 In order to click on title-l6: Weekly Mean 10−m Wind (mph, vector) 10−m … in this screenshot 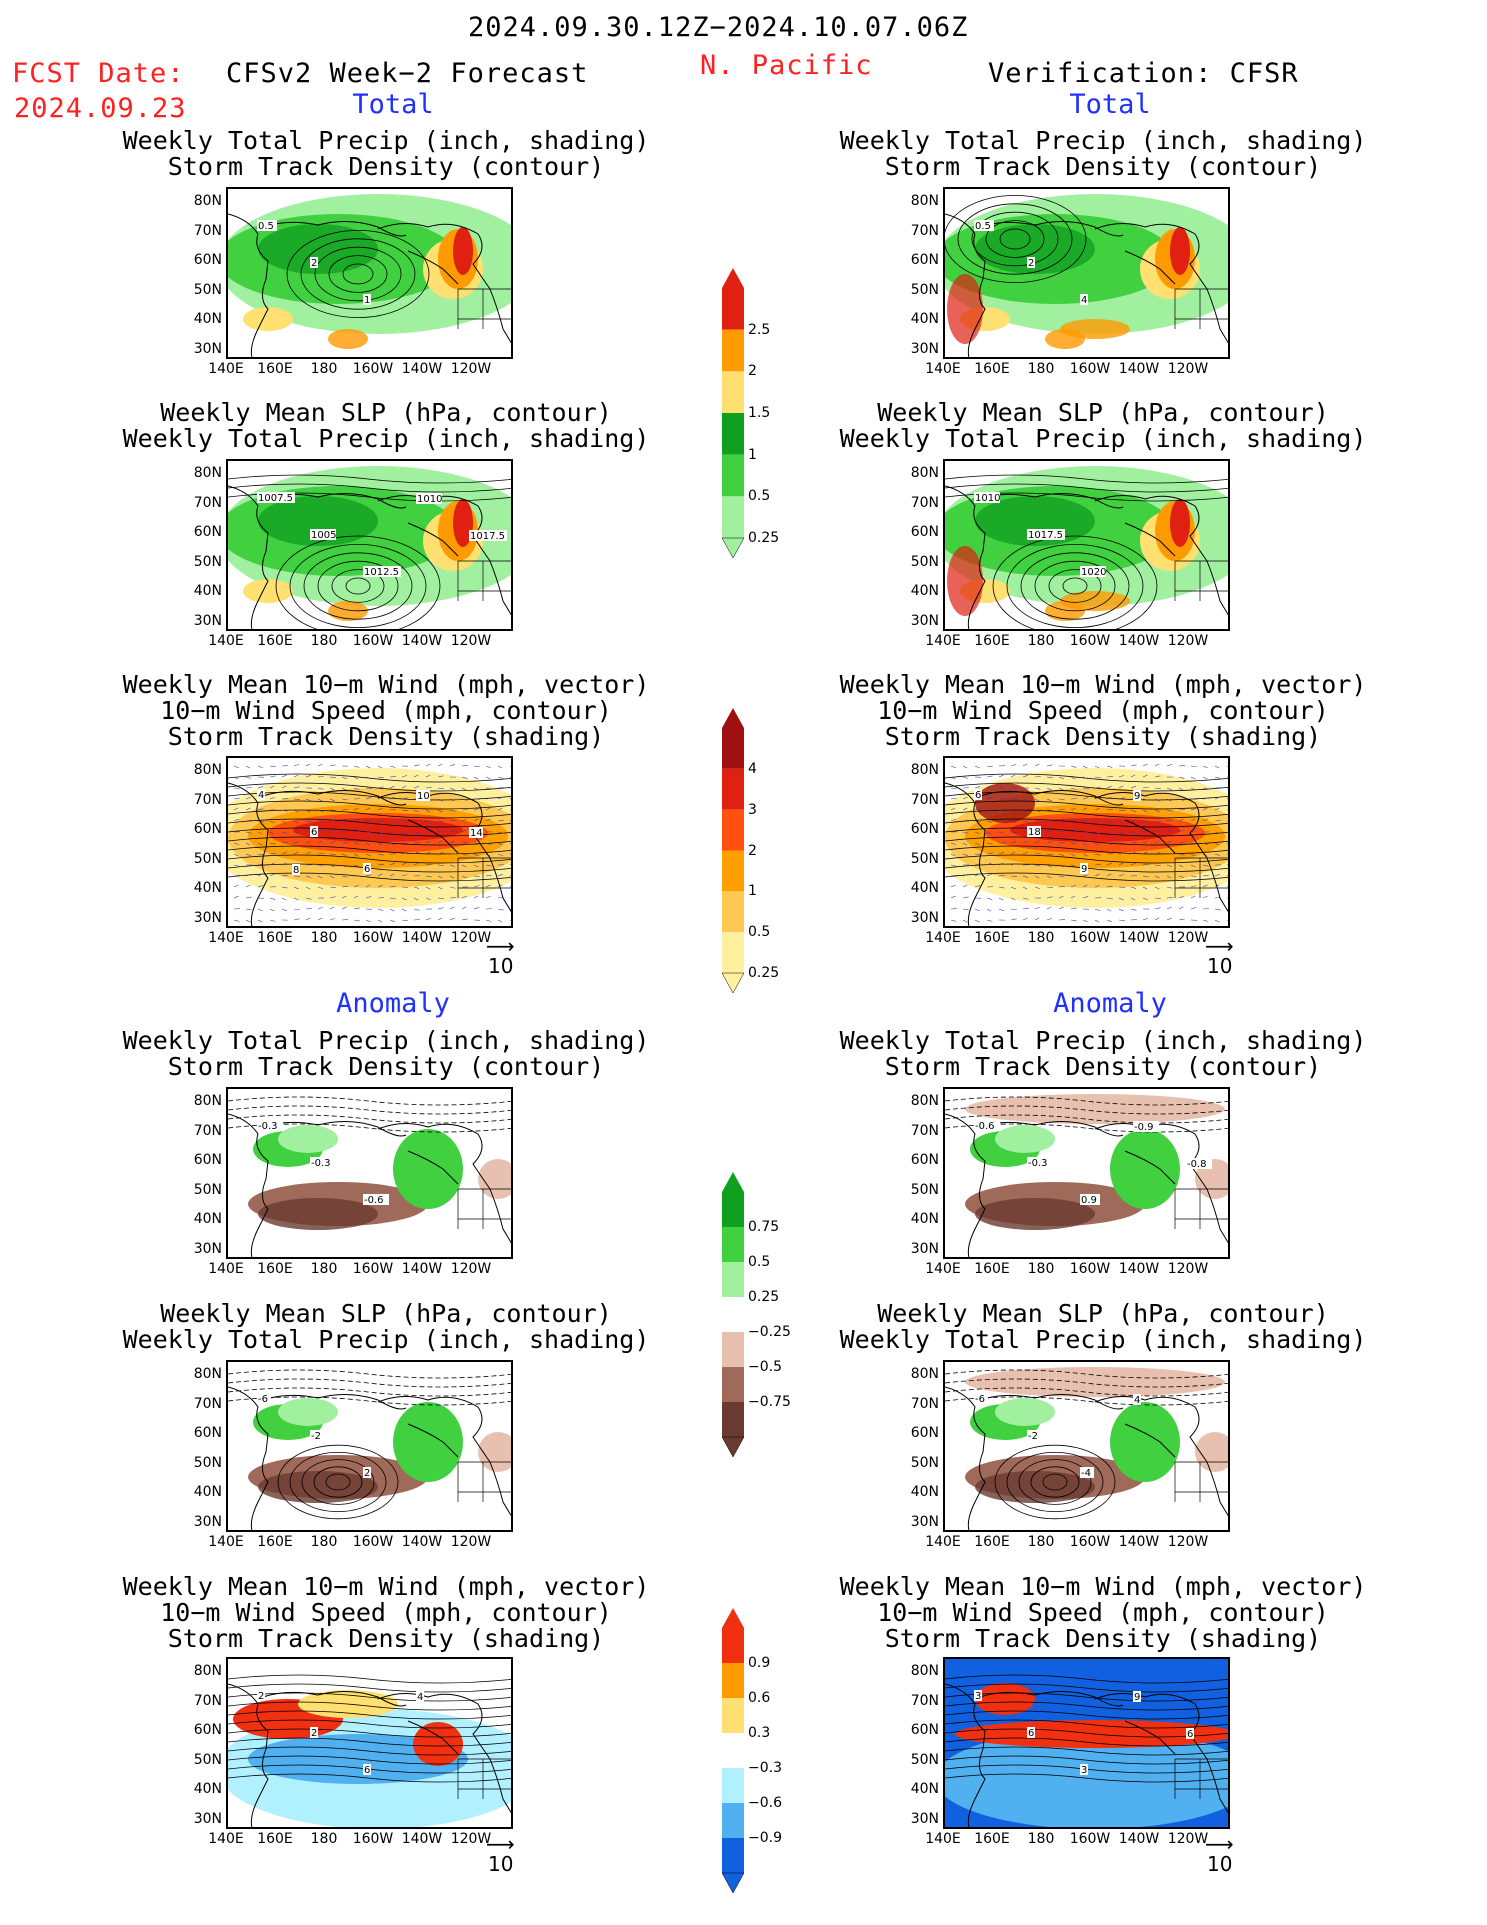, I will do `click(386, 1612)`.